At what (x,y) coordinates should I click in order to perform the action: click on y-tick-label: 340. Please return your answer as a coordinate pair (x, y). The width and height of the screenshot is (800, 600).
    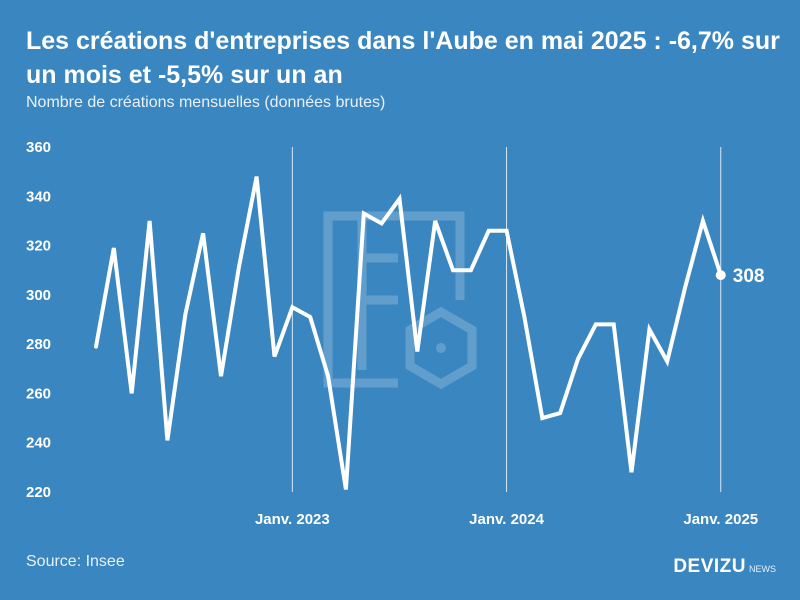
    Looking at the image, I should click on (38, 196).